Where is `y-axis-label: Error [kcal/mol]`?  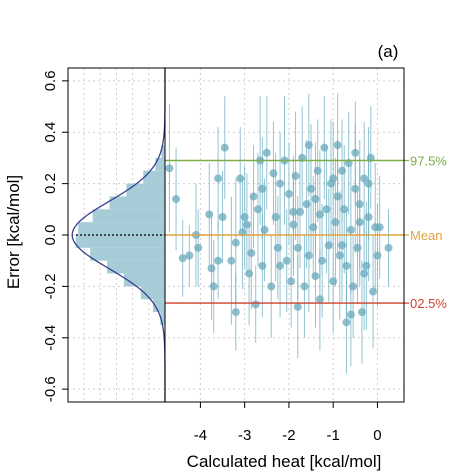
y-axis-label: Error [kcal/mol] is located at coordinates (13, 232).